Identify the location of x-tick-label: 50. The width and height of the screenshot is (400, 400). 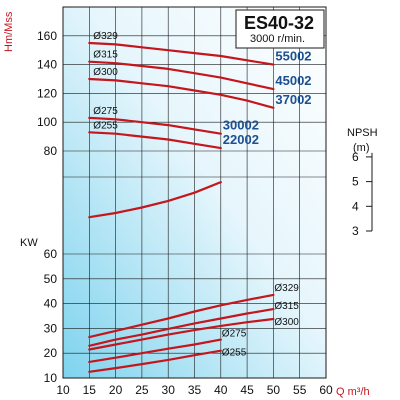
(274, 390).